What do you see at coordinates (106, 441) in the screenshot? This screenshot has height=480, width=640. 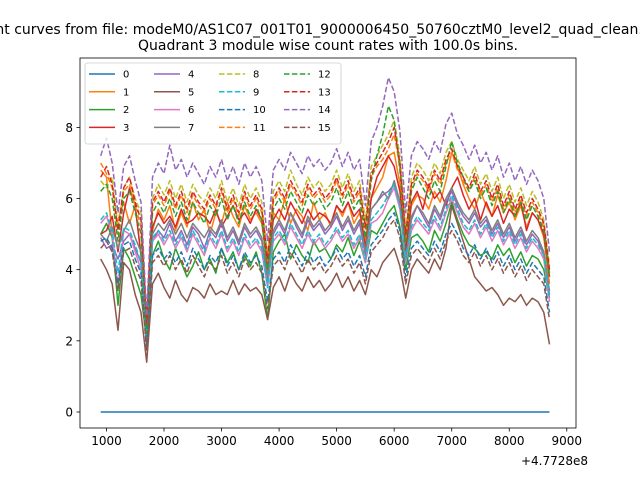 I see `x-tick-label: 1000` at bounding box center [106, 441].